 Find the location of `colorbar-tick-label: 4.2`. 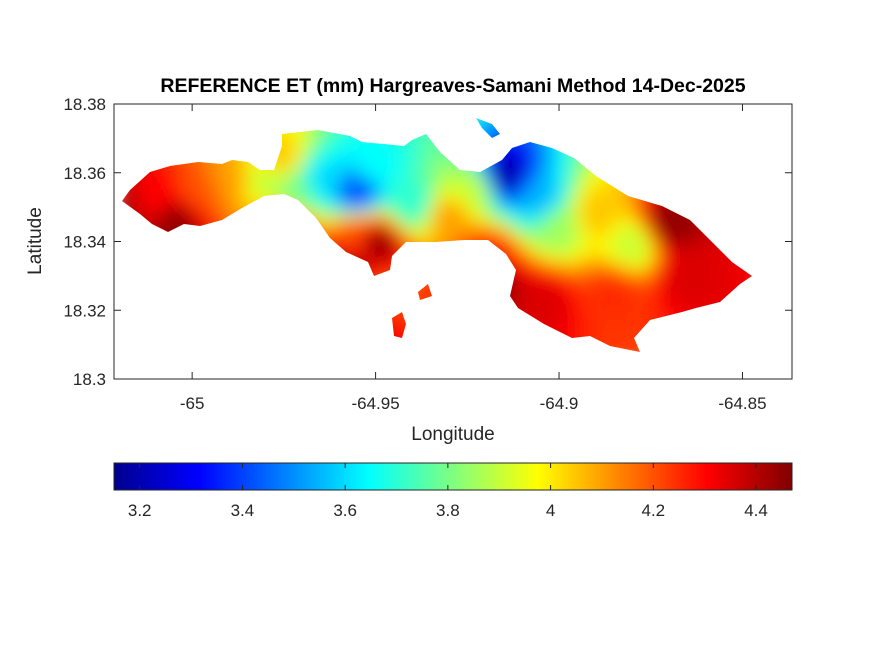

colorbar-tick-label: 4.2 is located at coordinates (653, 510).